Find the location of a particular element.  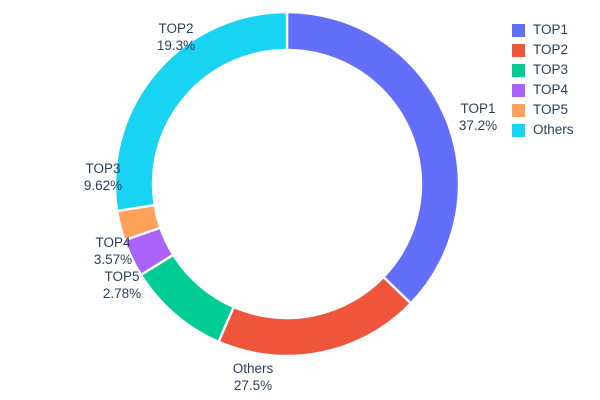

legend-item: TOP2 is located at coordinates (554, 50).